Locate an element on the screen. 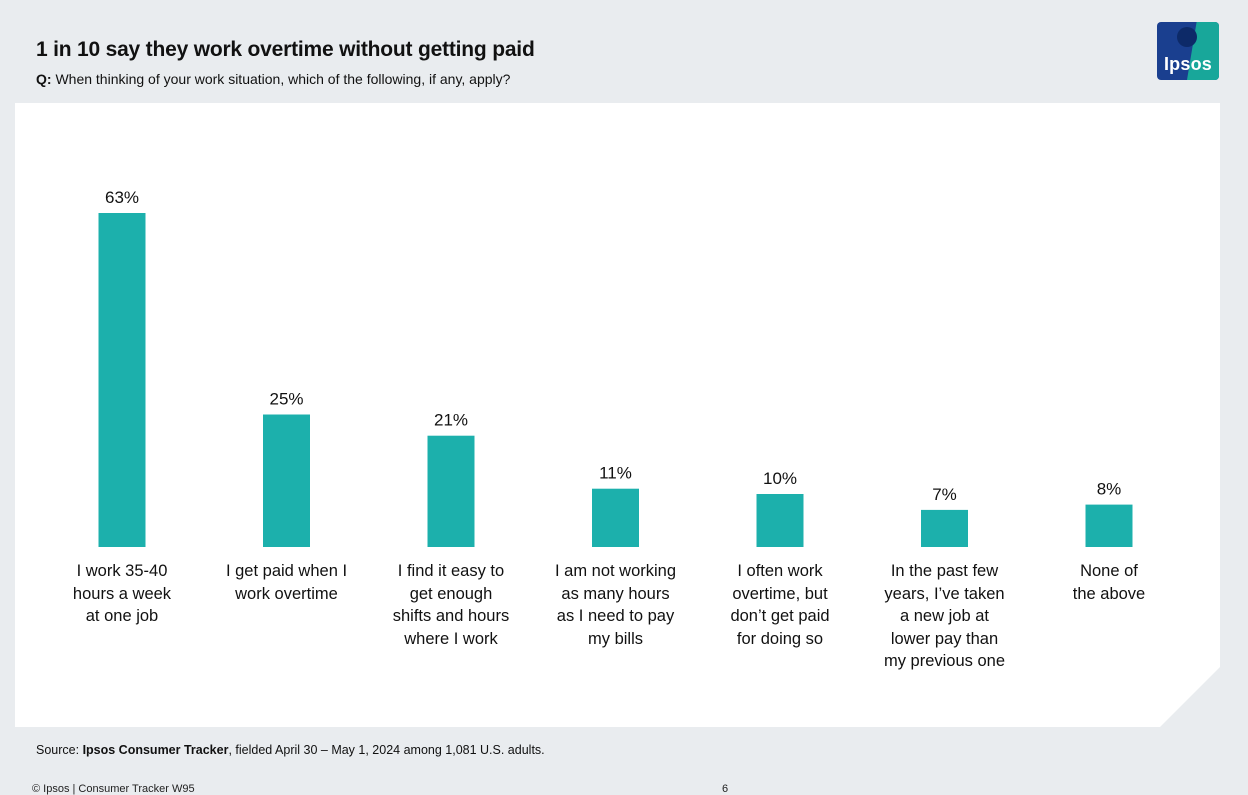  logo-head-icon is located at coordinates (1187, 37).